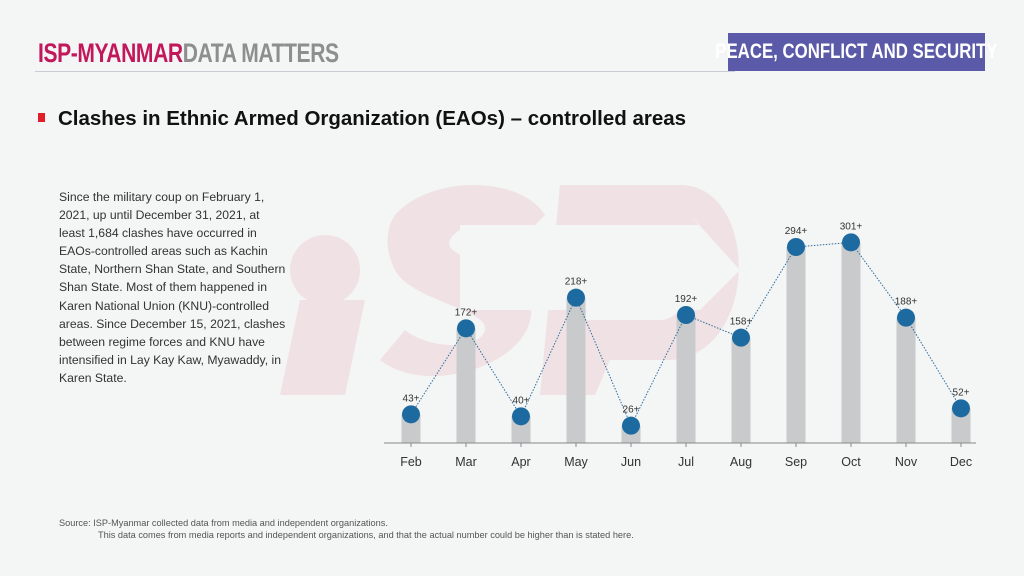 This screenshot has height=576, width=1024. What do you see at coordinates (961, 425) in the screenshot?
I see `bar-dec` at bounding box center [961, 425].